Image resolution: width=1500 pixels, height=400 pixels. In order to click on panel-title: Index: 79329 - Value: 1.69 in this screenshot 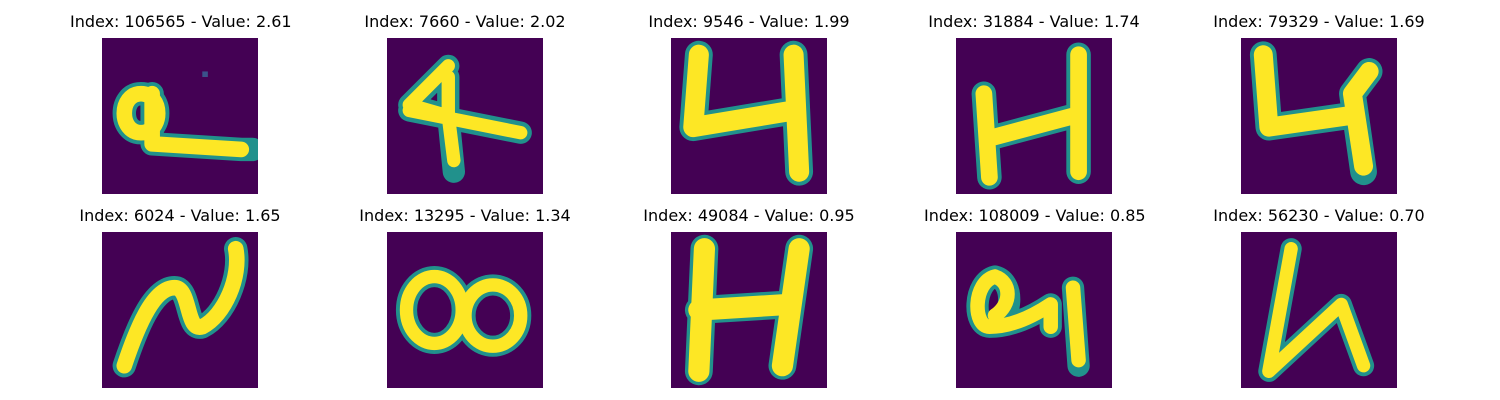, I will do `click(1319, 21)`.